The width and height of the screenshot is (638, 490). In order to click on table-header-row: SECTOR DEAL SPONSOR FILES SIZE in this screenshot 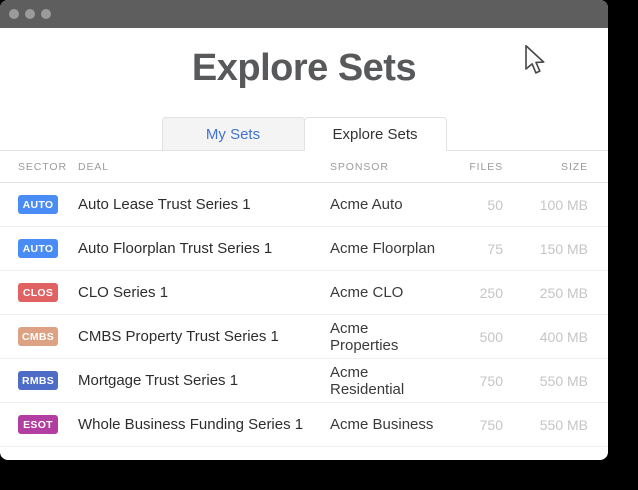, I will do `click(304, 167)`.